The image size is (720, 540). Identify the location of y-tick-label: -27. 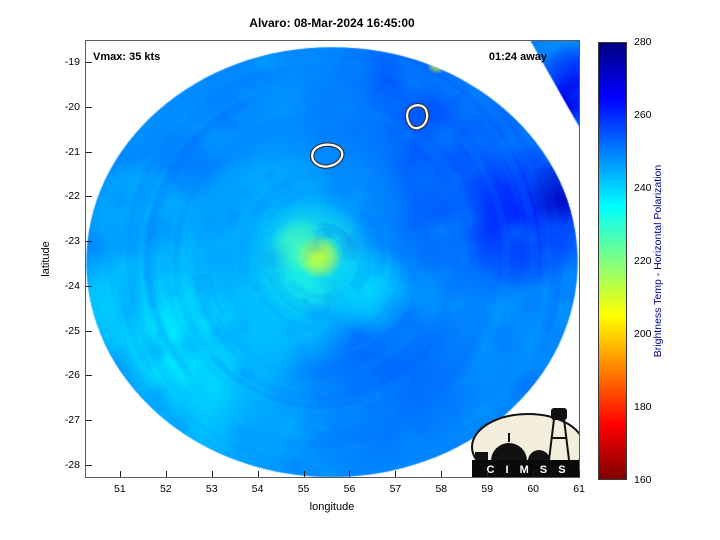
(72, 420).